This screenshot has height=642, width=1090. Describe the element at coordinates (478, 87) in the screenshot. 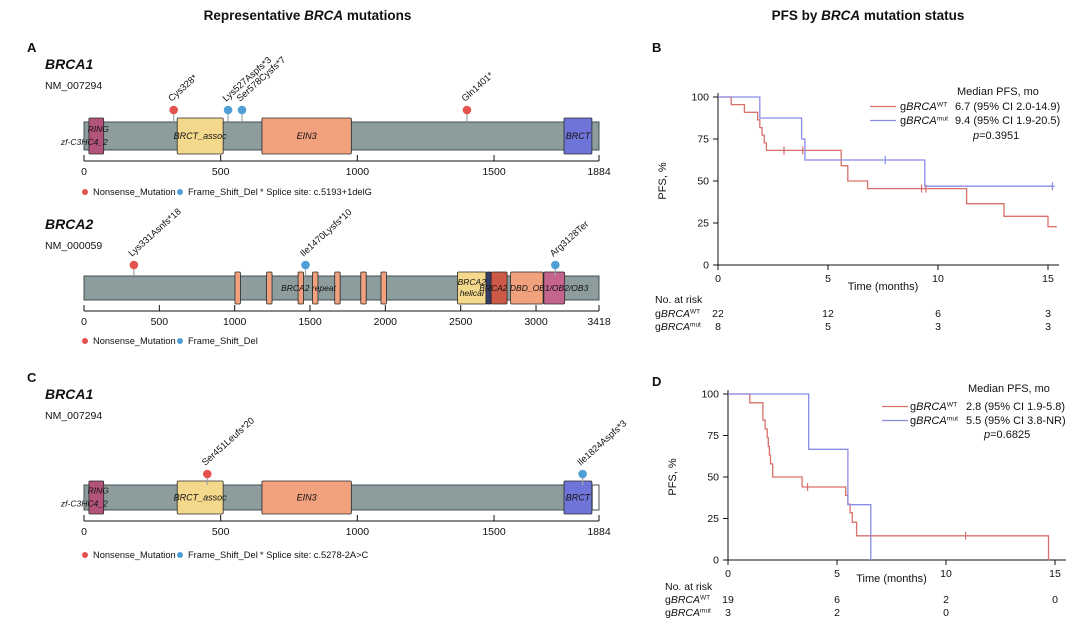

I see `mutation-label: Gln1401*` at that location.